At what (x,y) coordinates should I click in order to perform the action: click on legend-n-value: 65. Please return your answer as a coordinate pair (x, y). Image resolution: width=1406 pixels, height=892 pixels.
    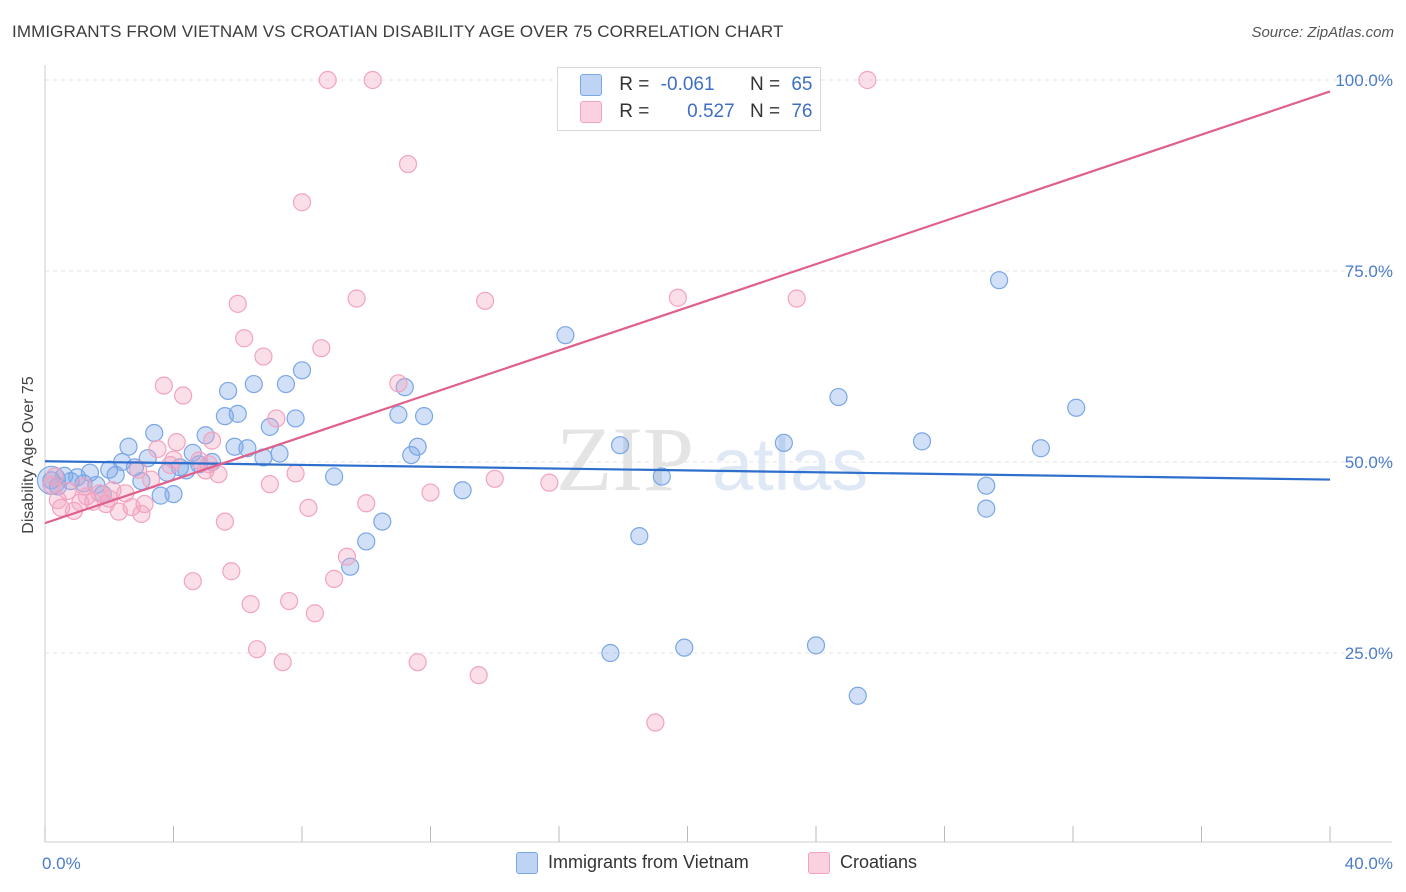
    Looking at the image, I should click on (802, 85).